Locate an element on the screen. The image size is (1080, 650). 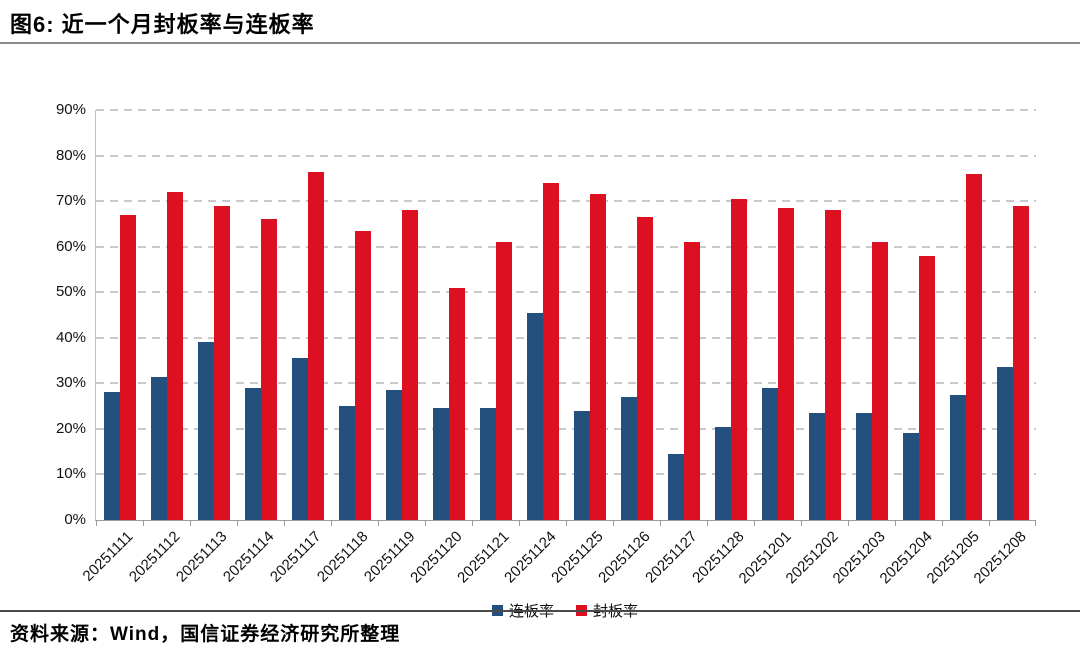
gridline-30% is located at coordinates (566, 383).